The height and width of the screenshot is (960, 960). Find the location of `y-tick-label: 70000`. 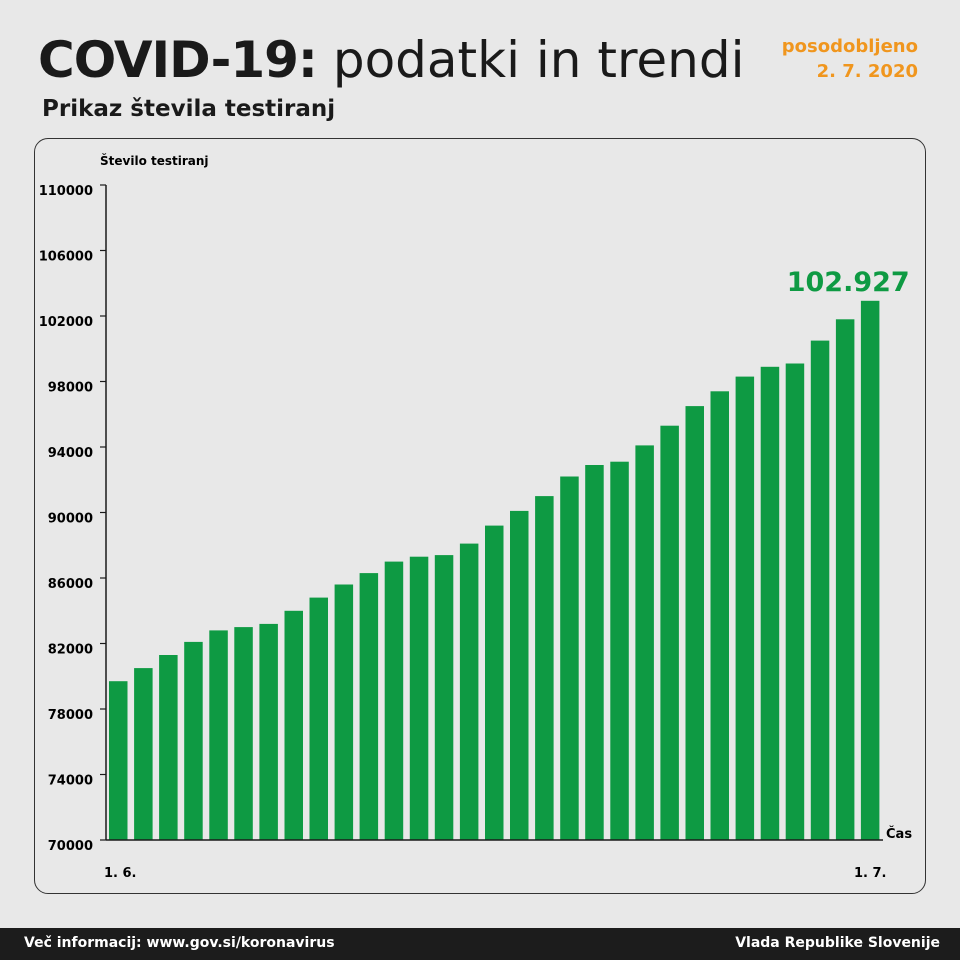

y-tick-label: 70000 is located at coordinates (70, 846).